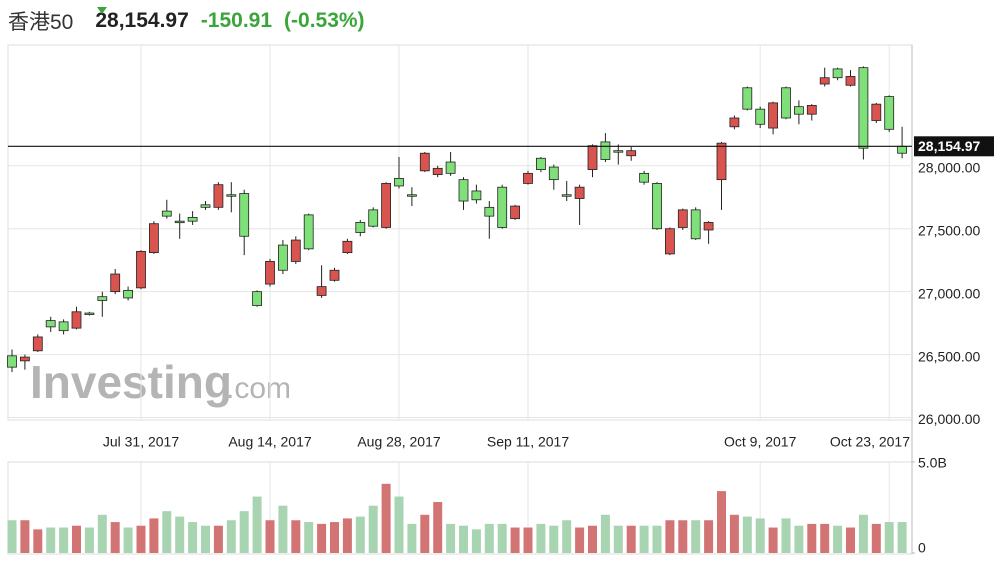 This screenshot has height=572, width=1004. I want to click on quote-header: 香港50 28,154.97 -150.91 (-0.53%), so click(186, 21).